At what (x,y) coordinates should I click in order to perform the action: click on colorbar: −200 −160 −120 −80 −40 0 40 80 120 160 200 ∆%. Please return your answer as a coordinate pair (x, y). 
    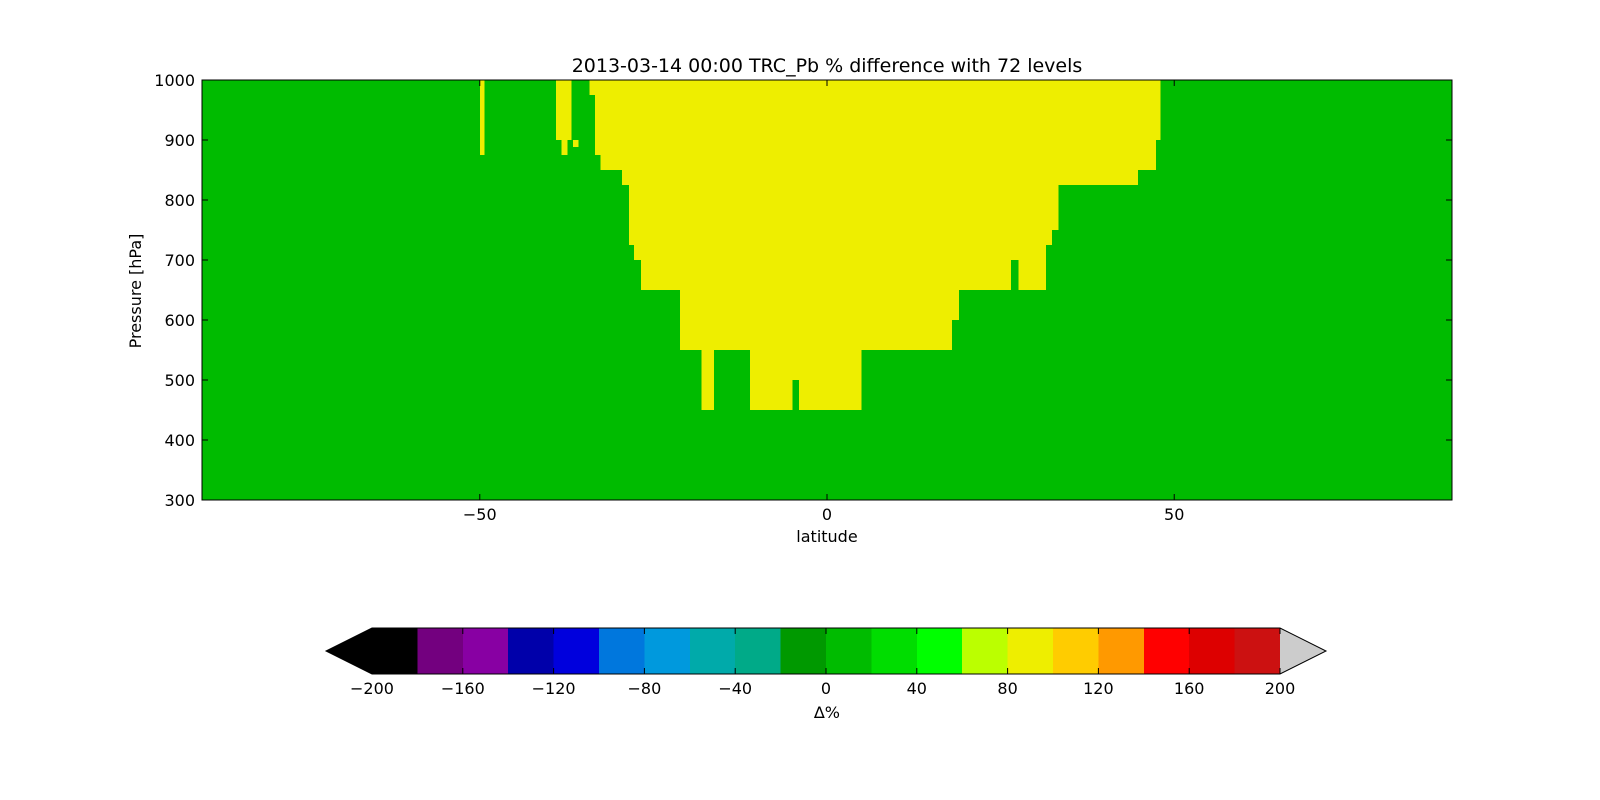
    Looking at the image, I should click on (826, 674).